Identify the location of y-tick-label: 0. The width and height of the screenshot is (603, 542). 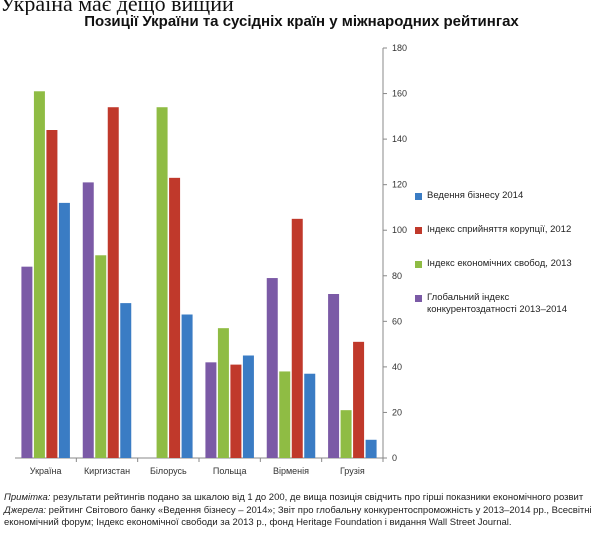
(394, 458).